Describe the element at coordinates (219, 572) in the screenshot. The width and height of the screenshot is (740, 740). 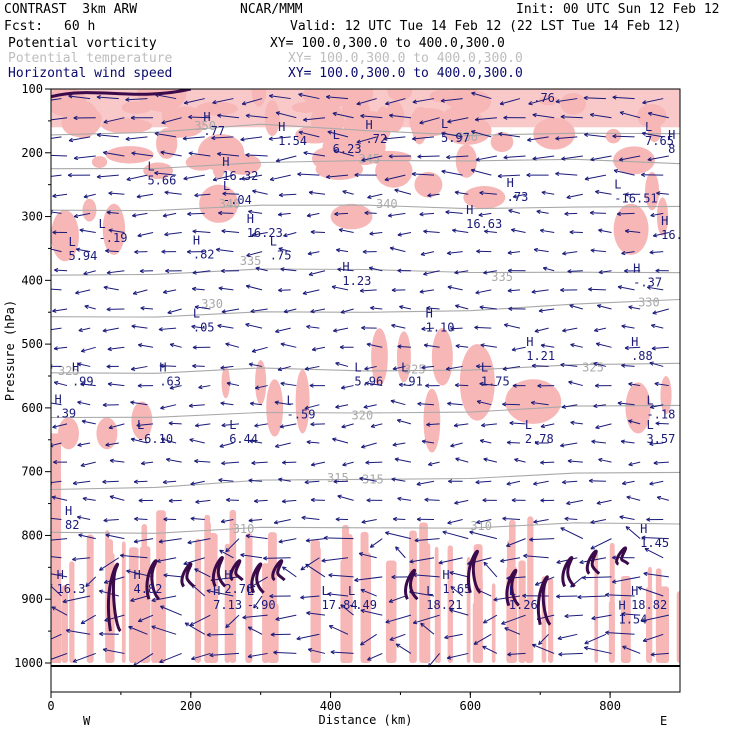
I see `pv-contour` at that location.